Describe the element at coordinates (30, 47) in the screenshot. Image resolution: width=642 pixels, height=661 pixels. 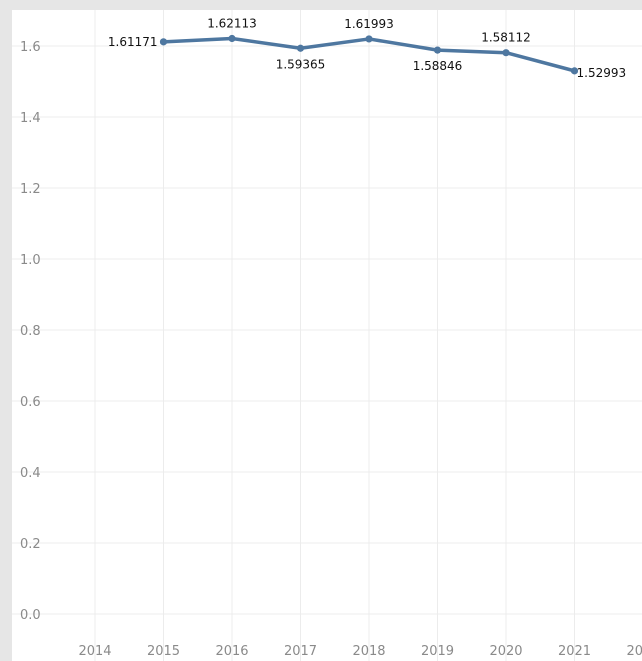
I see `y-tick-label: 1.6` at that location.